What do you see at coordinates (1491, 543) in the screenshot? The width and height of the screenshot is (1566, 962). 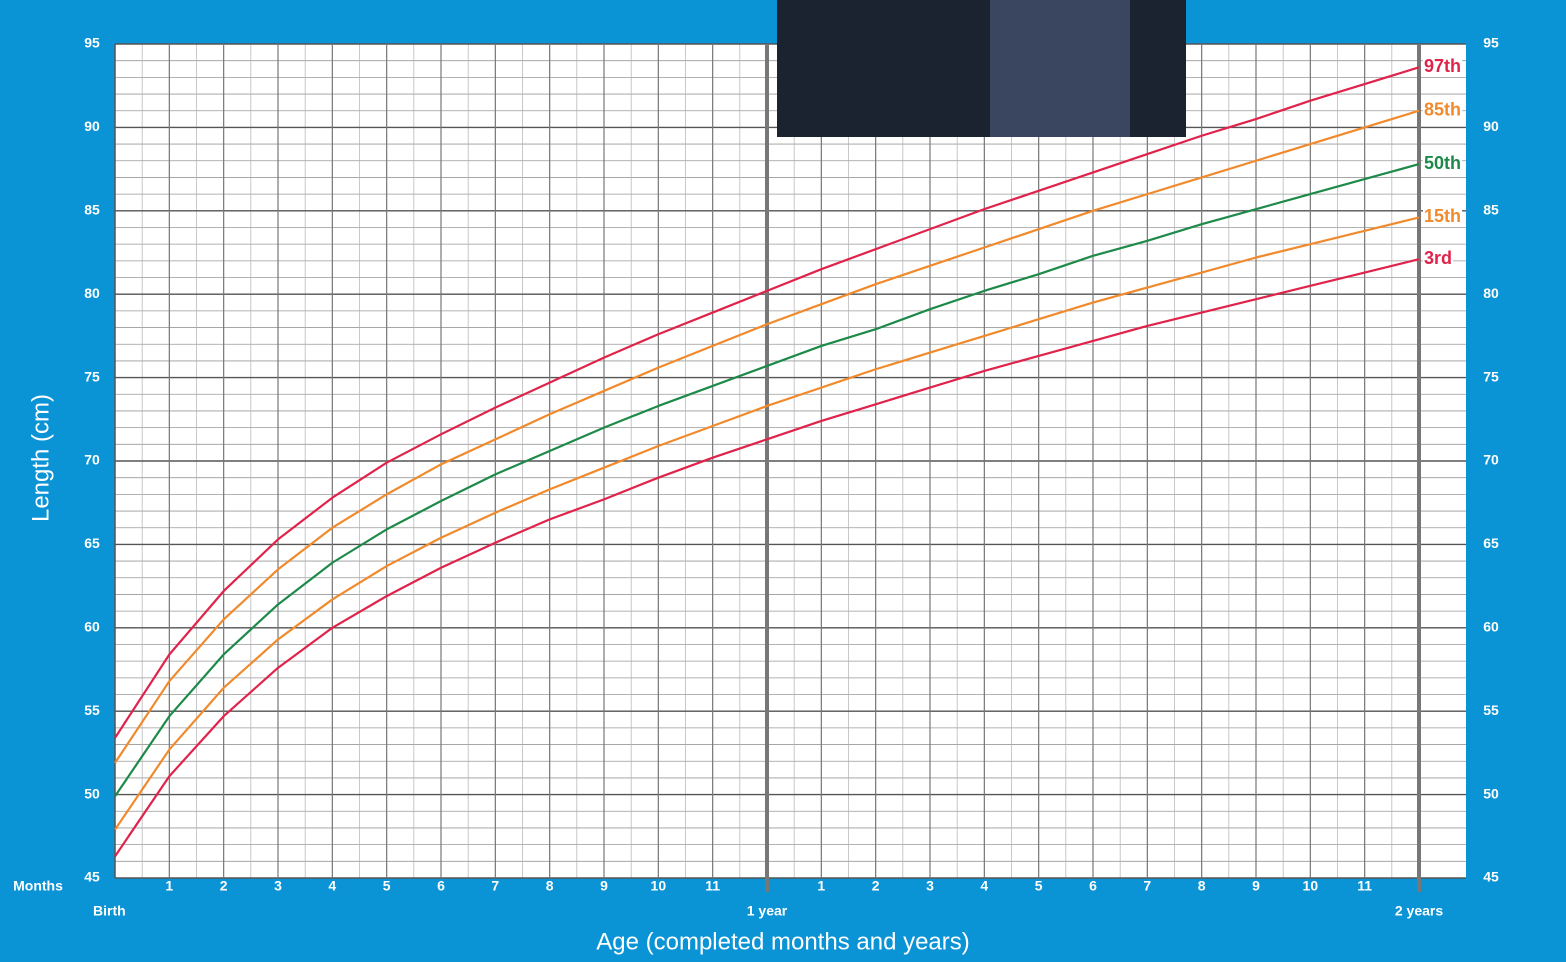 I see `y2-tick-label: 65` at bounding box center [1491, 543].